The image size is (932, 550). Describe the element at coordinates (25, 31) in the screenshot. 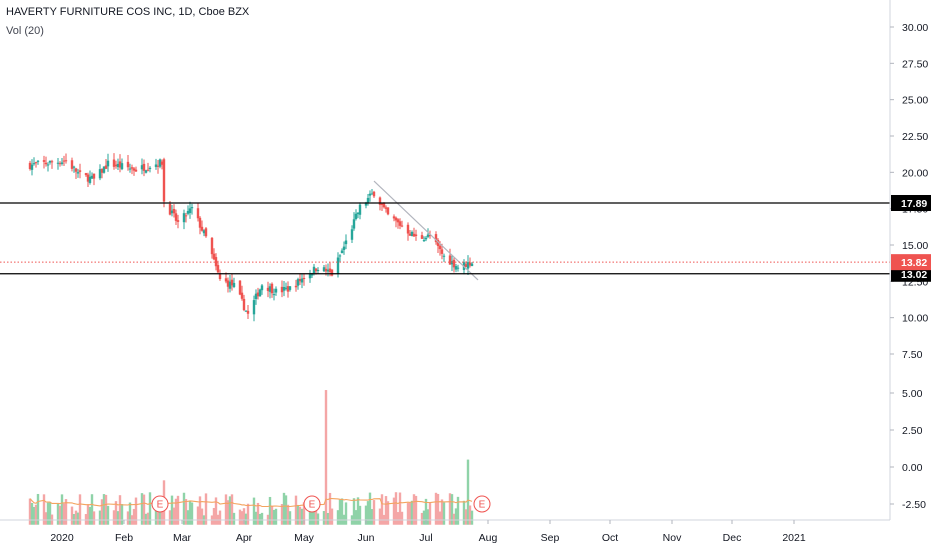

I see `volume-indicator-label: Vol (20)` at that location.